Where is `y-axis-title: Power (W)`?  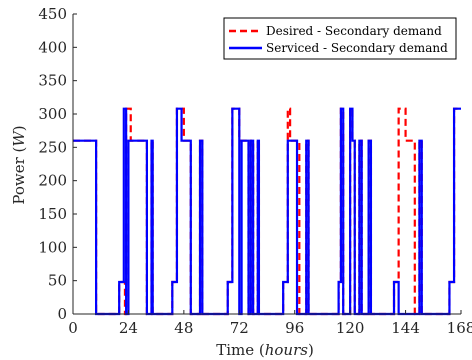
y-axis-title: Power (W) is located at coordinates (19, 164).